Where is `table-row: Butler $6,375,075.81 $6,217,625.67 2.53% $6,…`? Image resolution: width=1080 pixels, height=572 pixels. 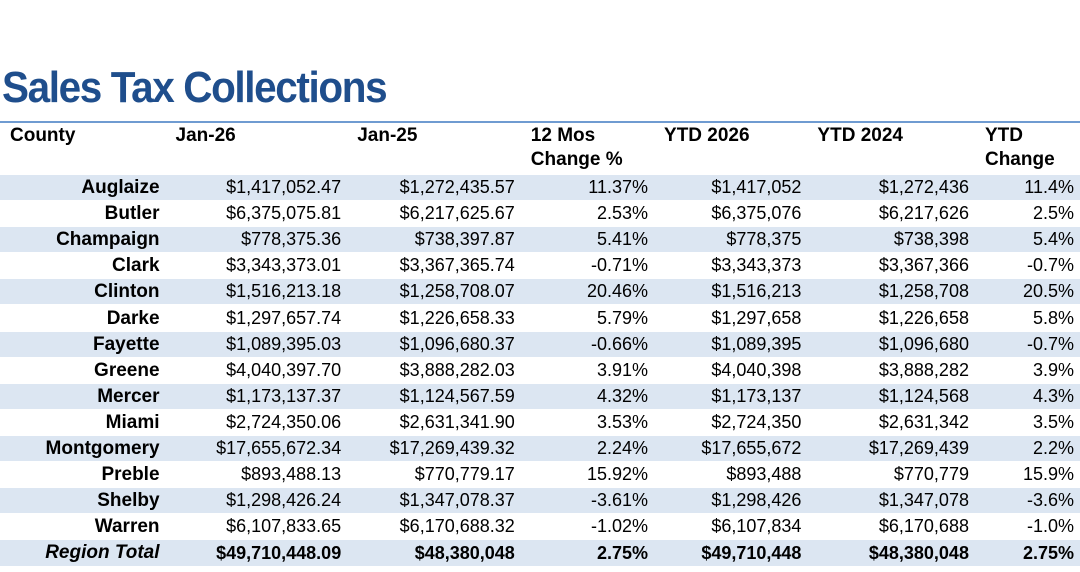
table-row: Butler $6,375,075.81 $6,217,625.67 2.53% $6,… is located at coordinates (540, 214).